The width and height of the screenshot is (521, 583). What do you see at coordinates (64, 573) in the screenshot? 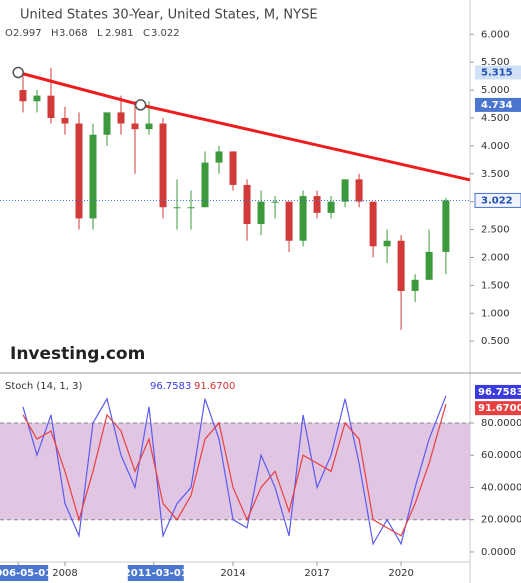
I see `x-tick-label: 2008` at bounding box center [64, 573].